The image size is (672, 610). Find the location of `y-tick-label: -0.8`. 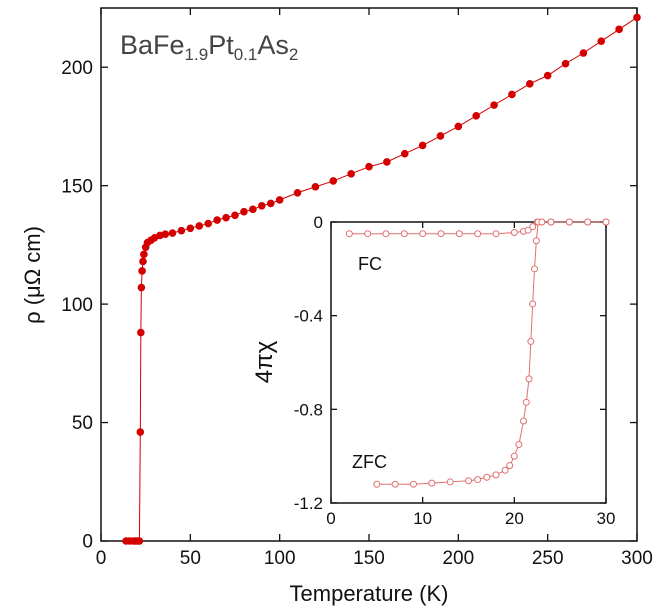

y-tick-label: -0.8 is located at coordinates (308, 409).